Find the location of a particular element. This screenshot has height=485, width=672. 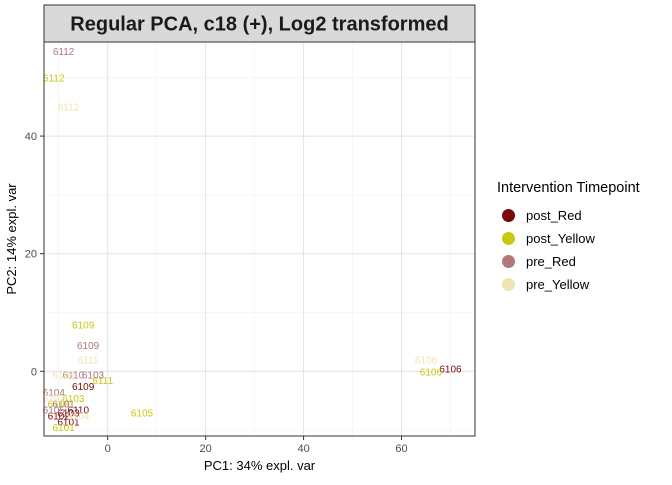

y-axis-label: PC2: 14% expl. var is located at coordinates (11, 239).